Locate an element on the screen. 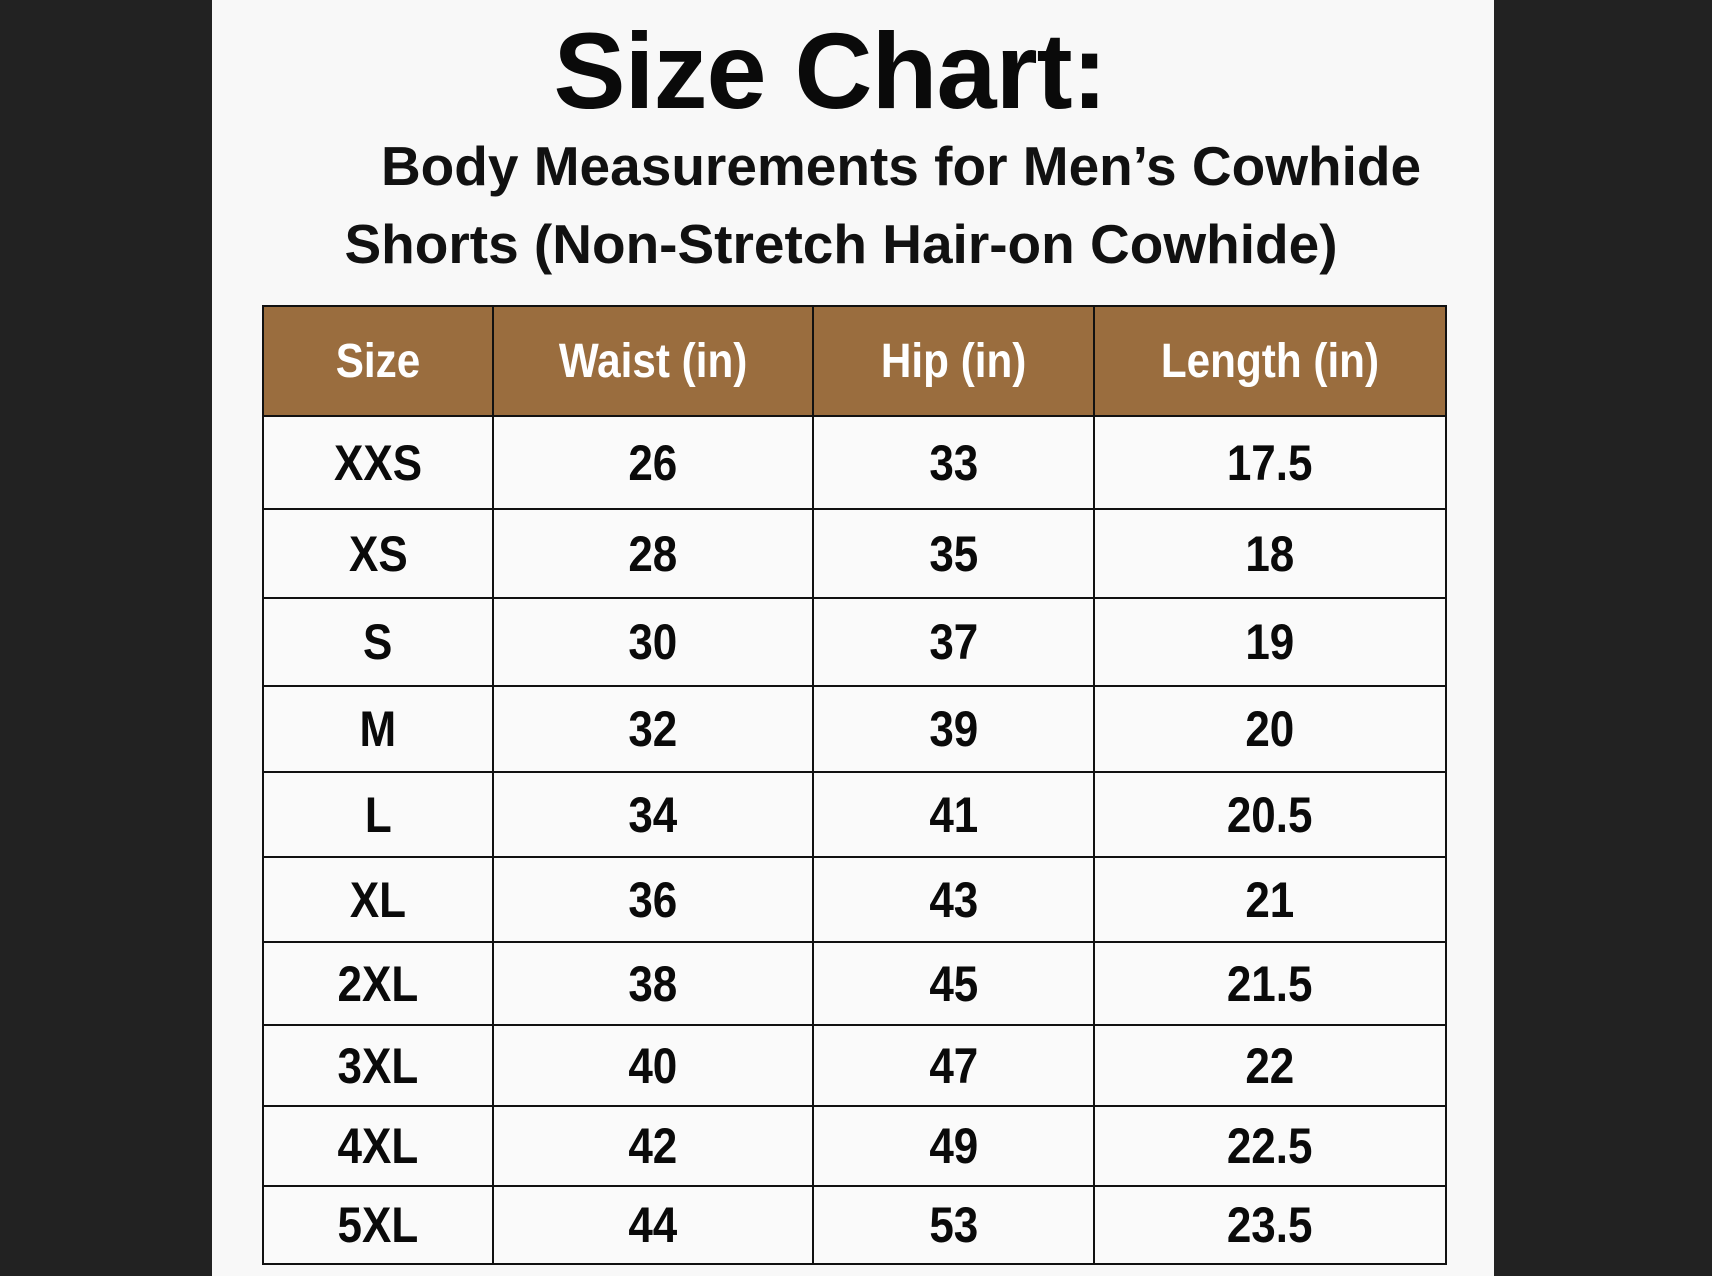 The image size is (1712, 1276). table-cell: 30 is located at coordinates (653, 642).